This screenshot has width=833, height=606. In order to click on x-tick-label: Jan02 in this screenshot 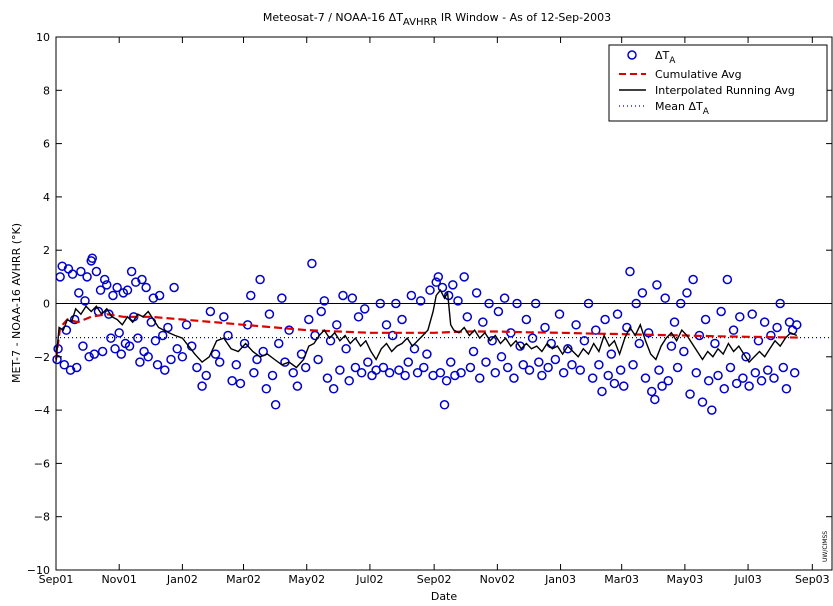, I will do `click(182, 579)`.